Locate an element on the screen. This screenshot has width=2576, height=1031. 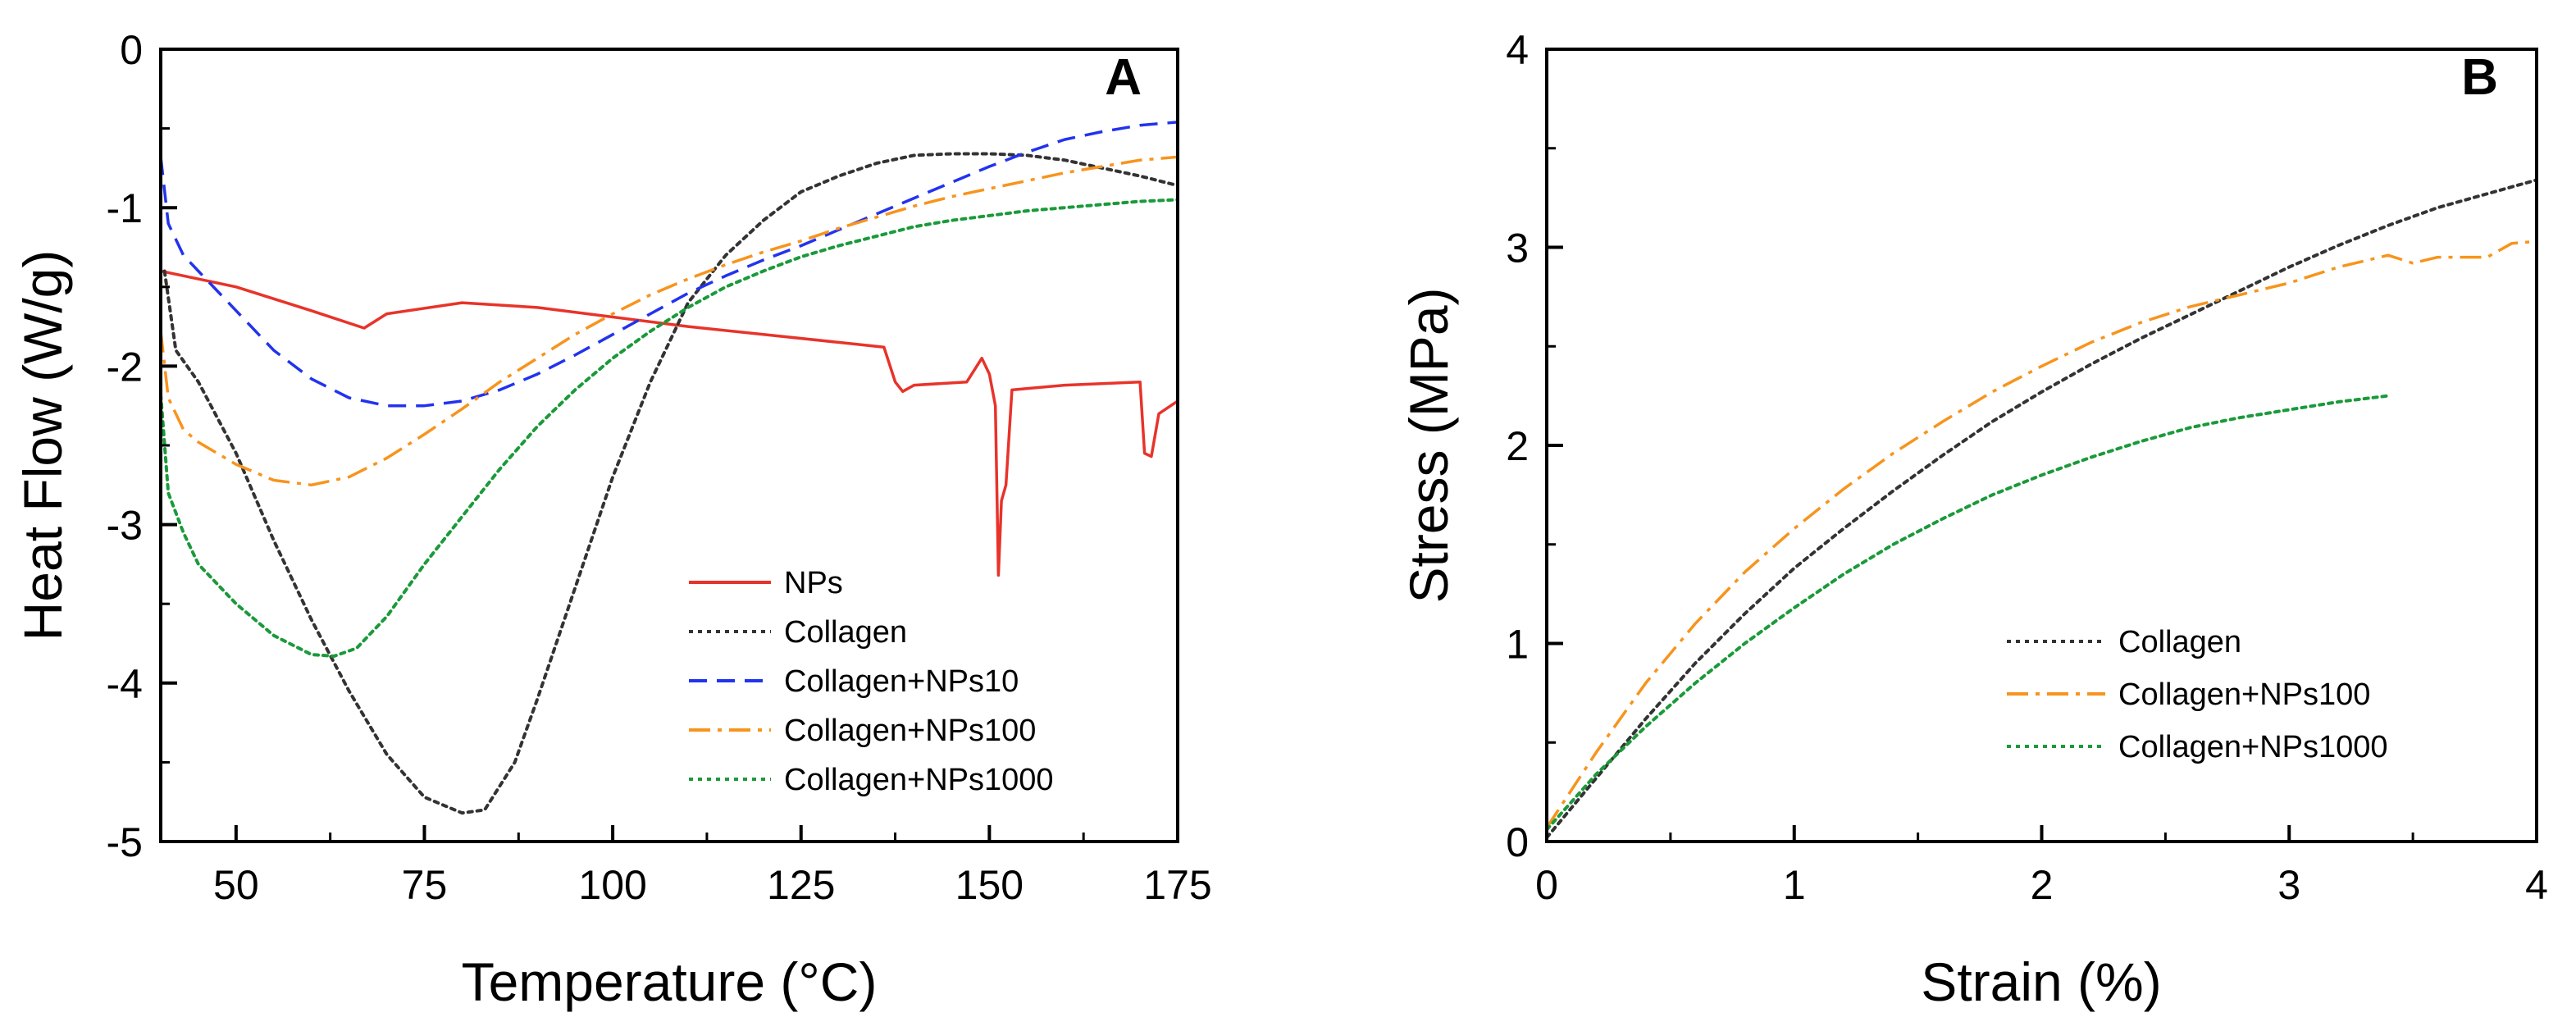
legend-label: Collagen+NPs10 is located at coordinates (901, 681).